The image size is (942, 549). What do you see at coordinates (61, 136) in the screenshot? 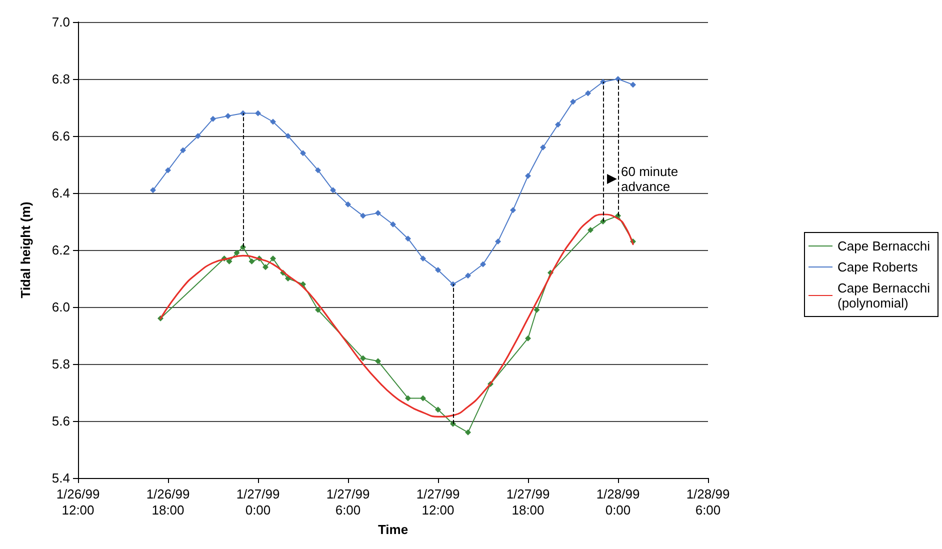
I see `y-tick-label: 6.6` at bounding box center [61, 136].